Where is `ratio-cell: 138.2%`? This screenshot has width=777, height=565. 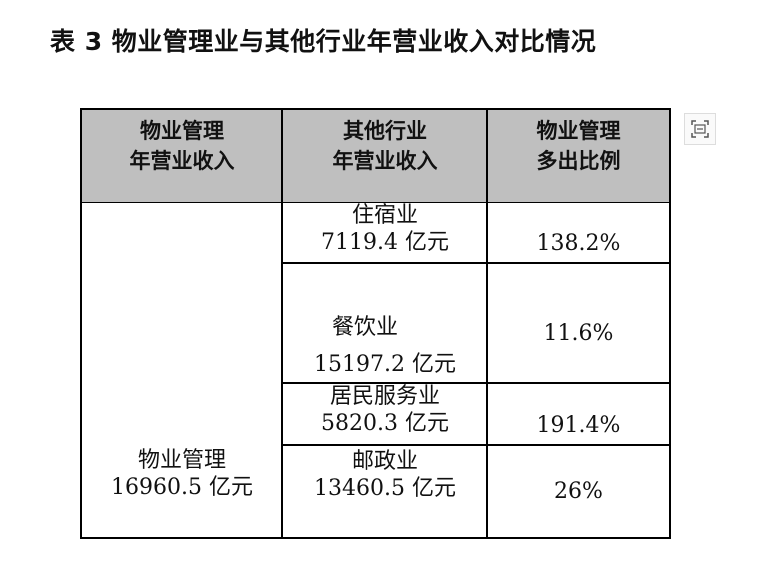
ratio-cell: 138.2% is located at coordinates (578, 243).